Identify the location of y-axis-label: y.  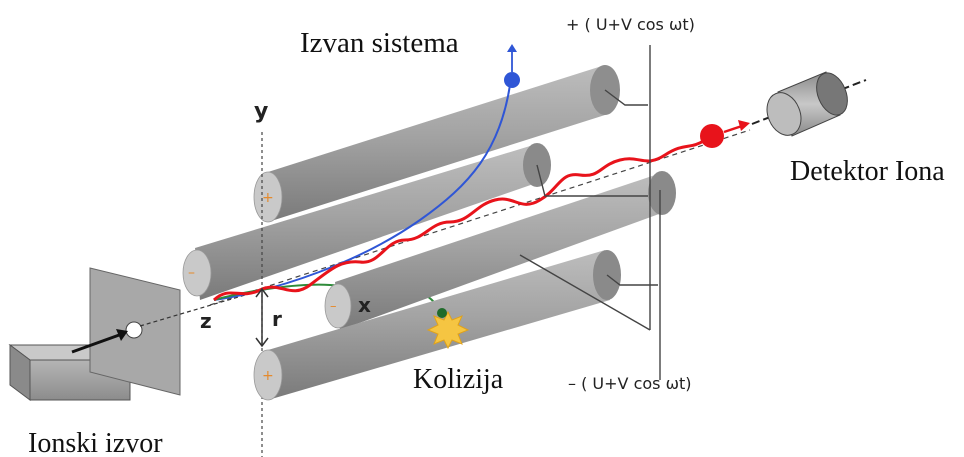
(261, 111).